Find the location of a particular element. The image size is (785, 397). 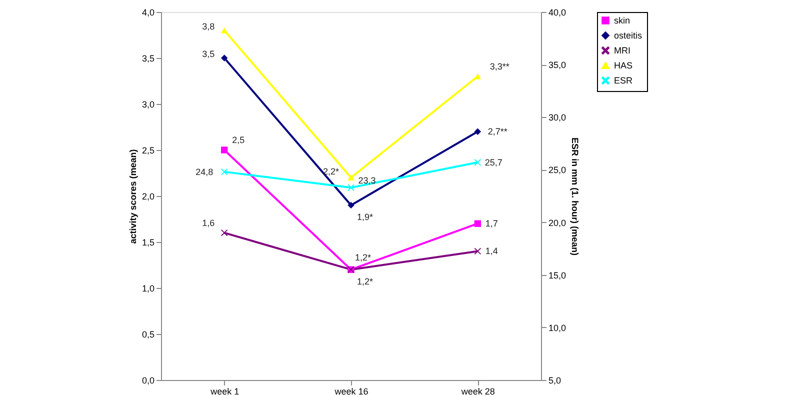

legend-label: ESR is located at coordinates (624, 81).